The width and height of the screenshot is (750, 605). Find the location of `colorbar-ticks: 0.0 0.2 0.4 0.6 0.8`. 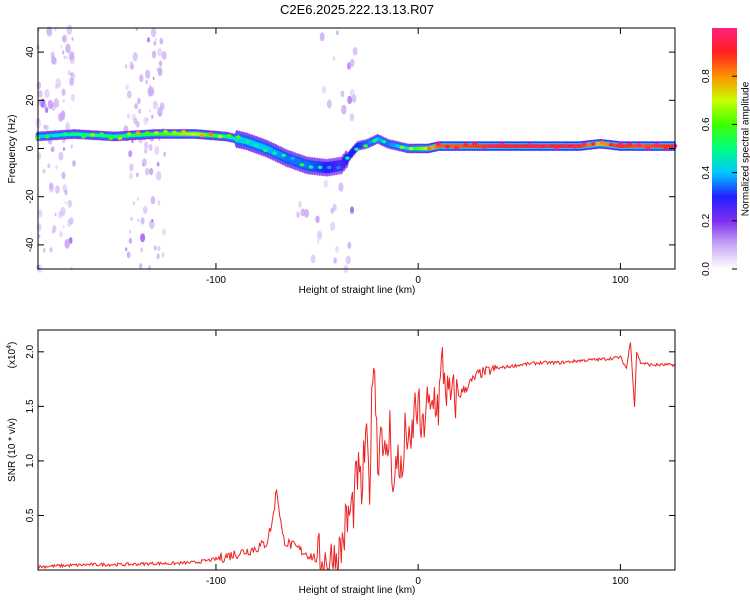

colorbar-ticks: 0.0 0.2 0.4 0.6 0.8 is located at coordinates (719, 172).